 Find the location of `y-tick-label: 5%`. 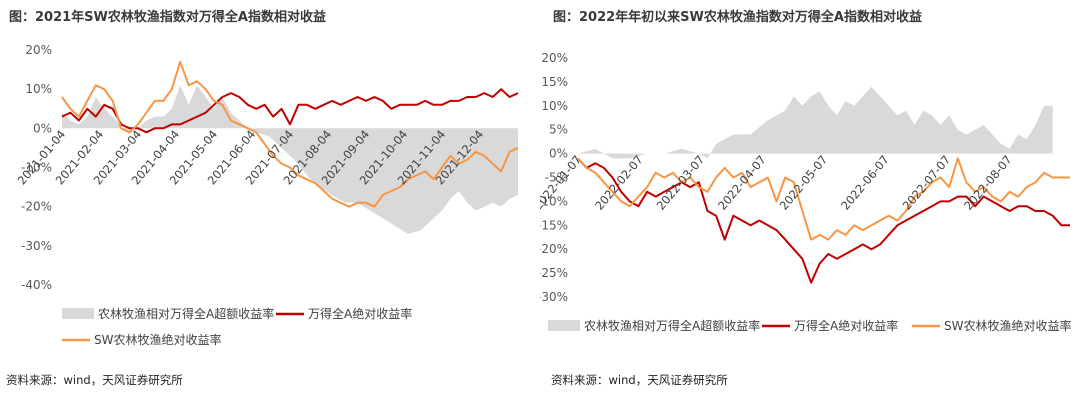

y-tick-label: 5% is located at coordinates (558, 130).